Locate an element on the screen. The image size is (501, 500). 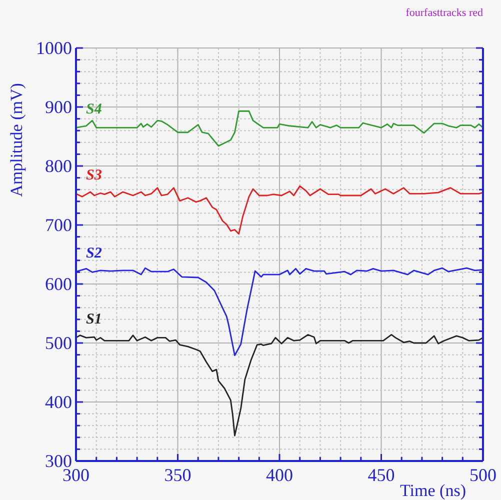
text: fourfasttracks red is located at coordinates (445, 13).